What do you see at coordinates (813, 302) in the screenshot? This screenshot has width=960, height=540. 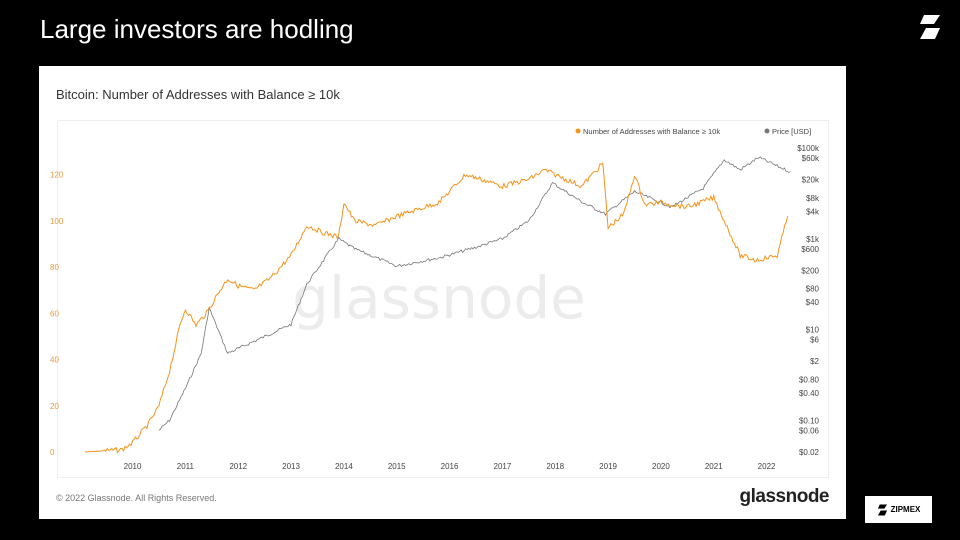 I see `y-right-tick: $40` at bounding box center [813, 302].